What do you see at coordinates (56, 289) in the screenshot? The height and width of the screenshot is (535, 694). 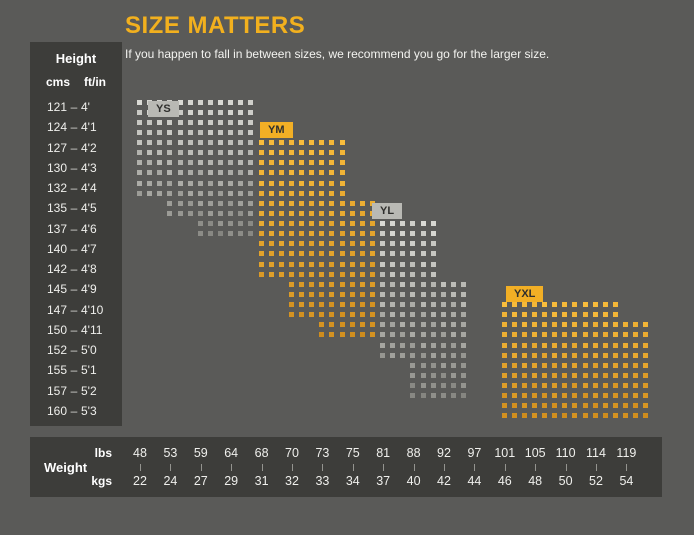 I see `height-cms-value: 145` at bounding box center [56, 289].